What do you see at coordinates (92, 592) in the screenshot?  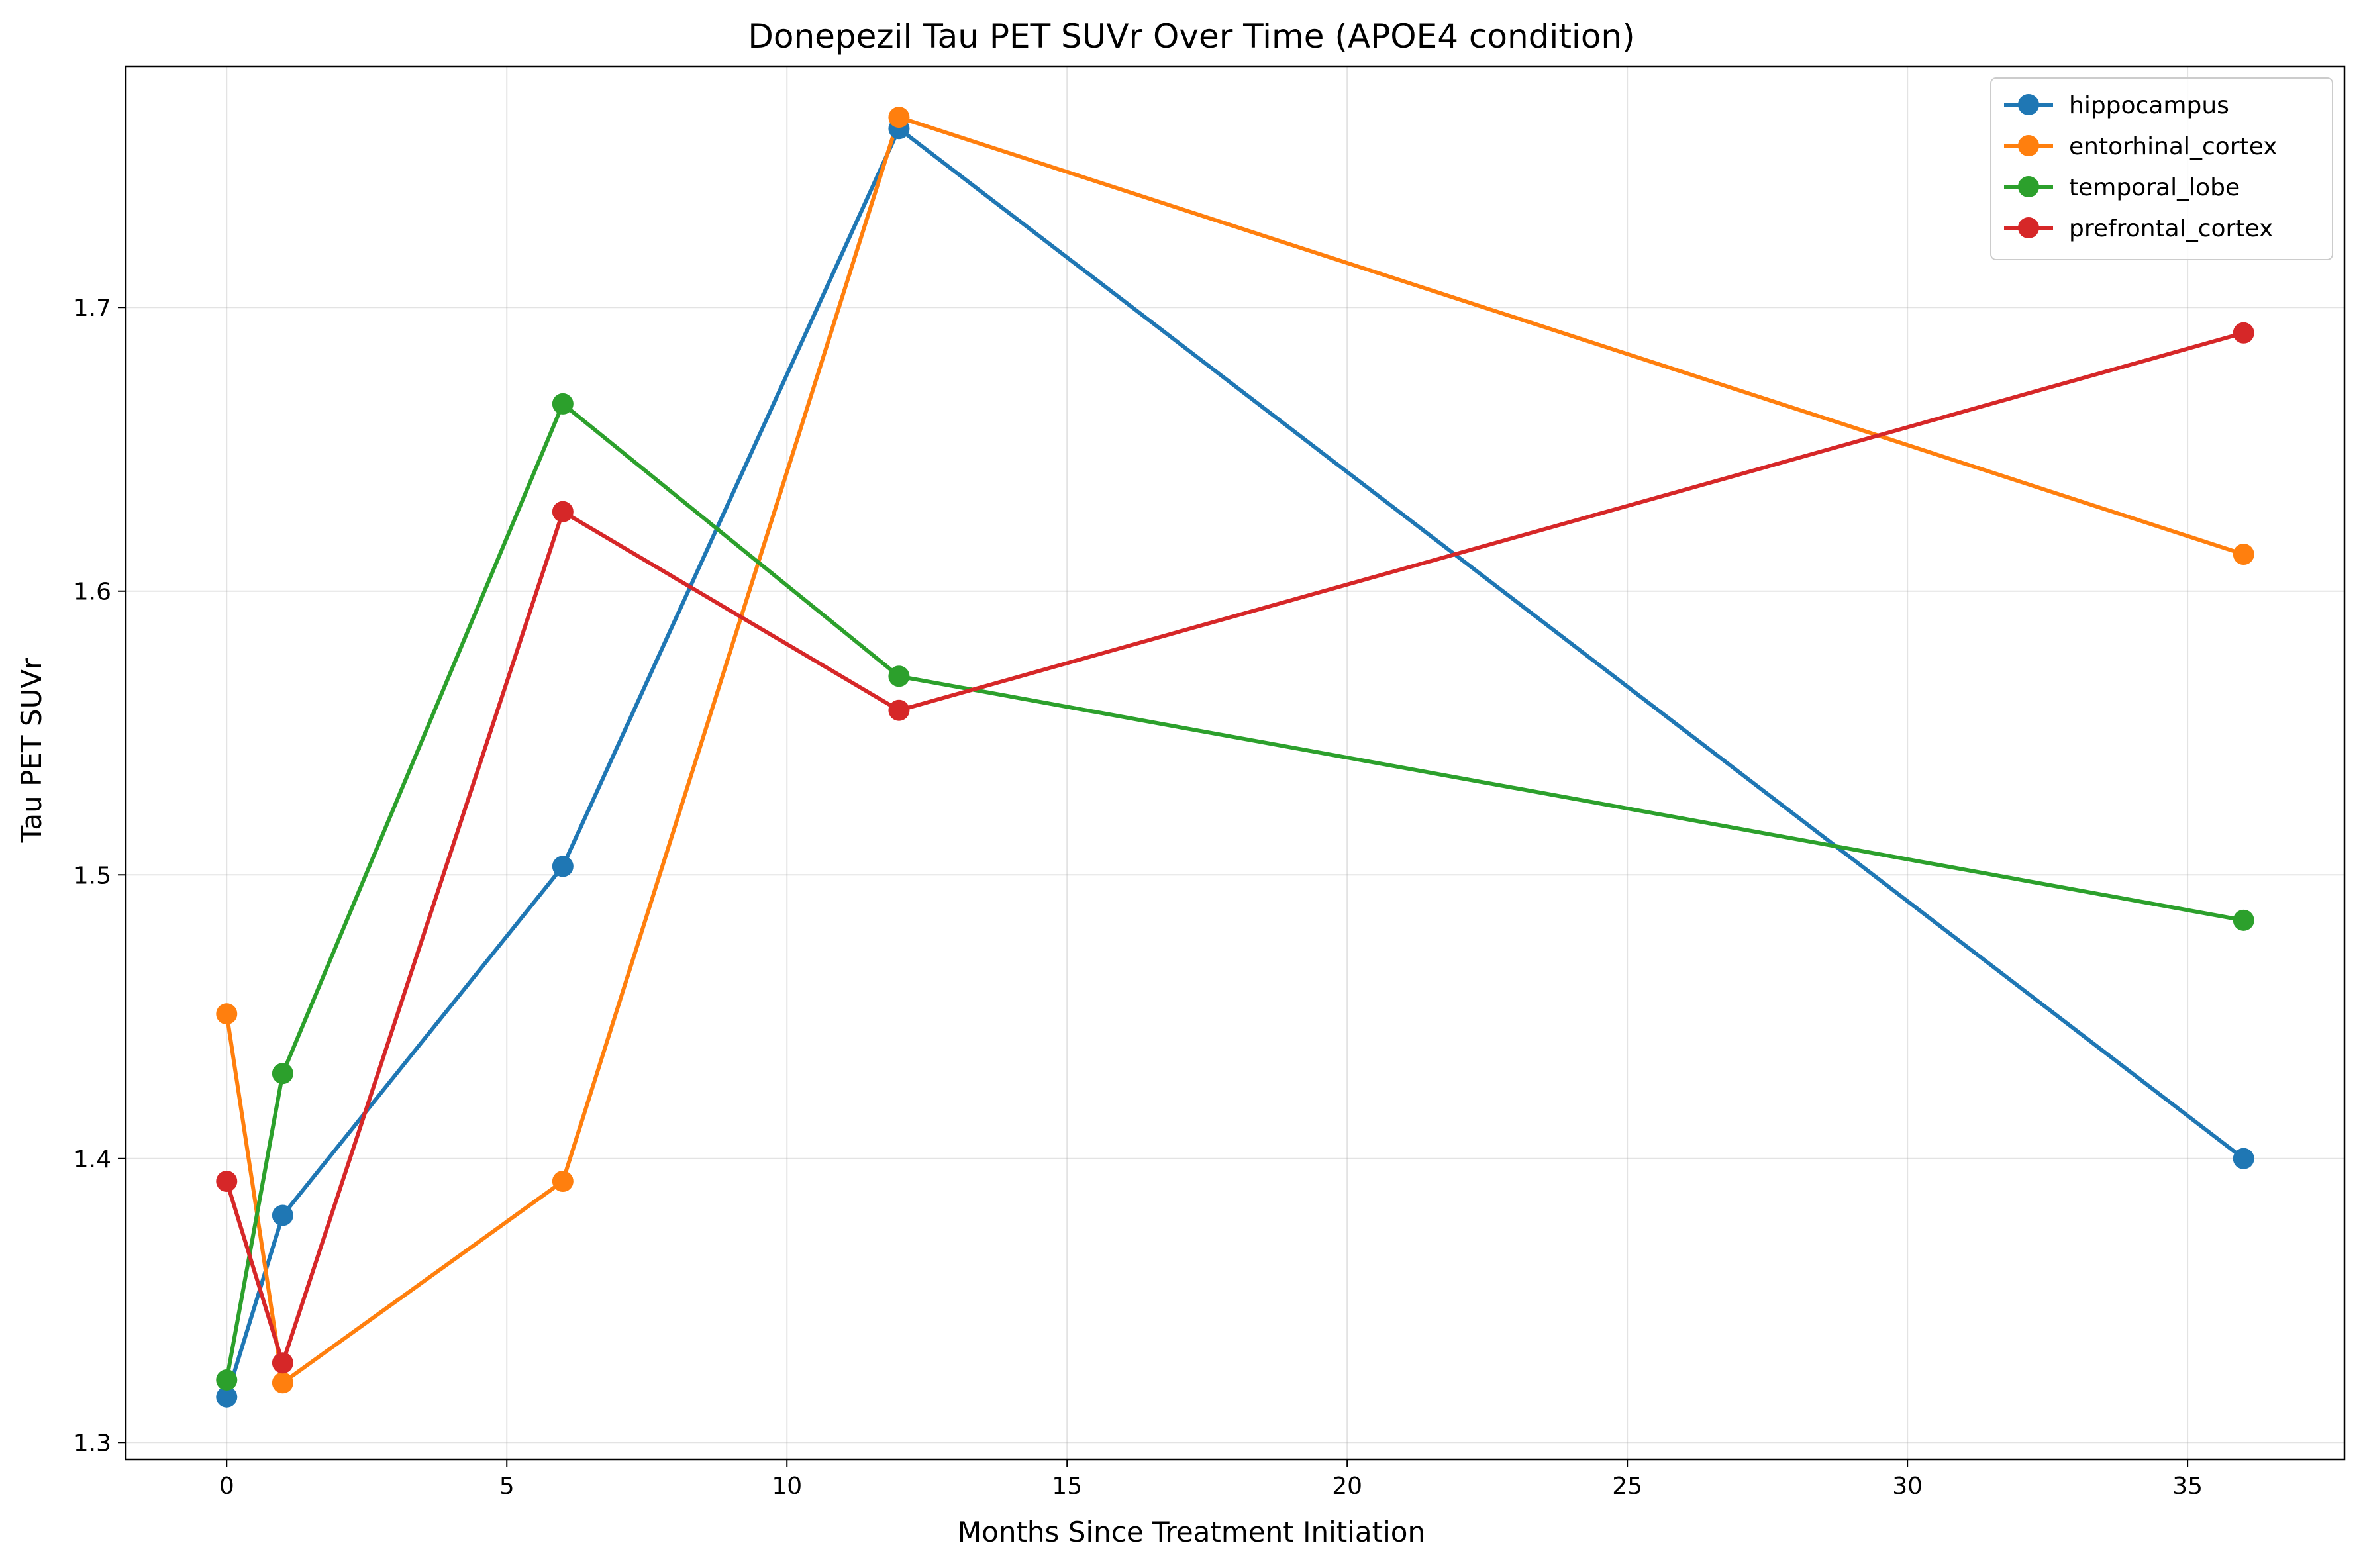 I see `y-tick-label: 1.6` at bounding box center [92, 592].